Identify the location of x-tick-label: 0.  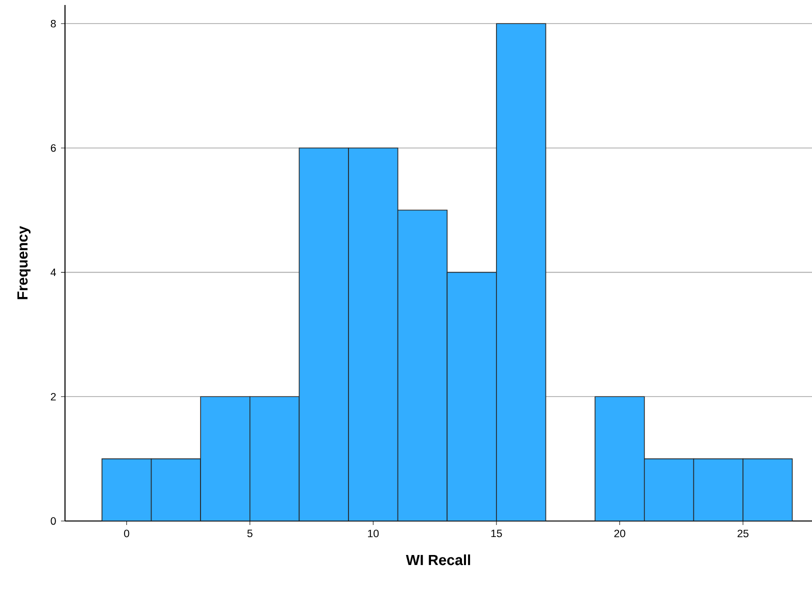
(127, 534).